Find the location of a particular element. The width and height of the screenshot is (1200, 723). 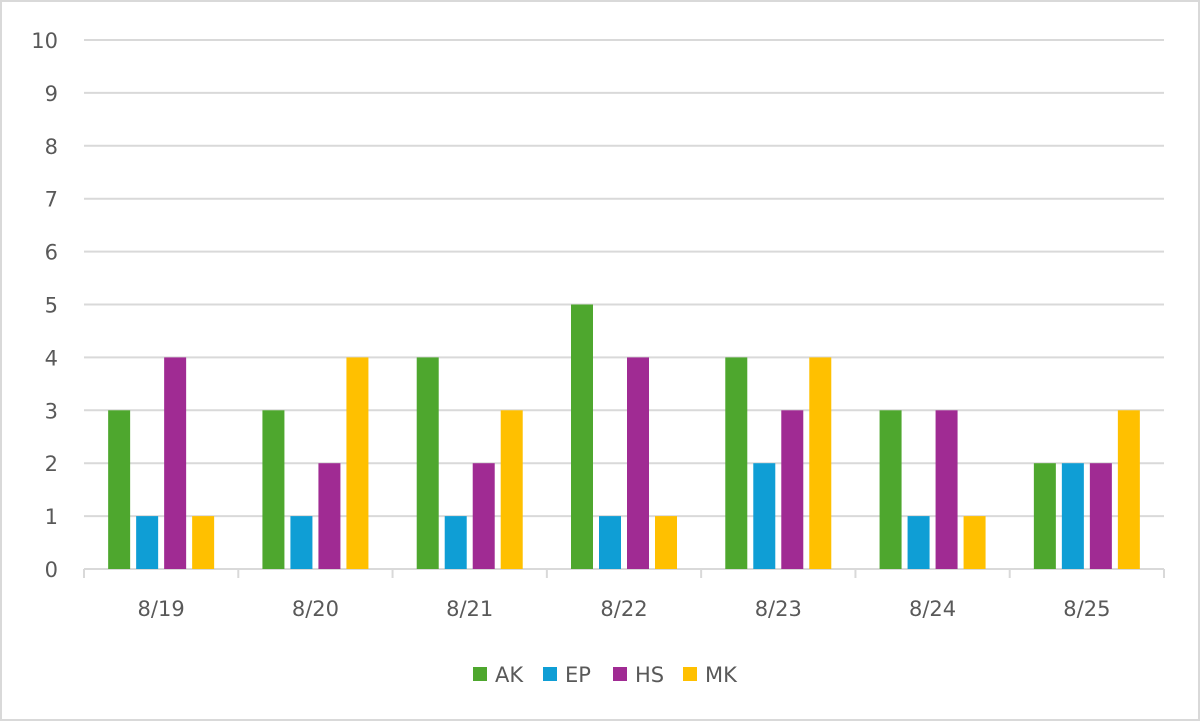

x-tick-label-0: 8/19 is located at coordinates (161, 609).